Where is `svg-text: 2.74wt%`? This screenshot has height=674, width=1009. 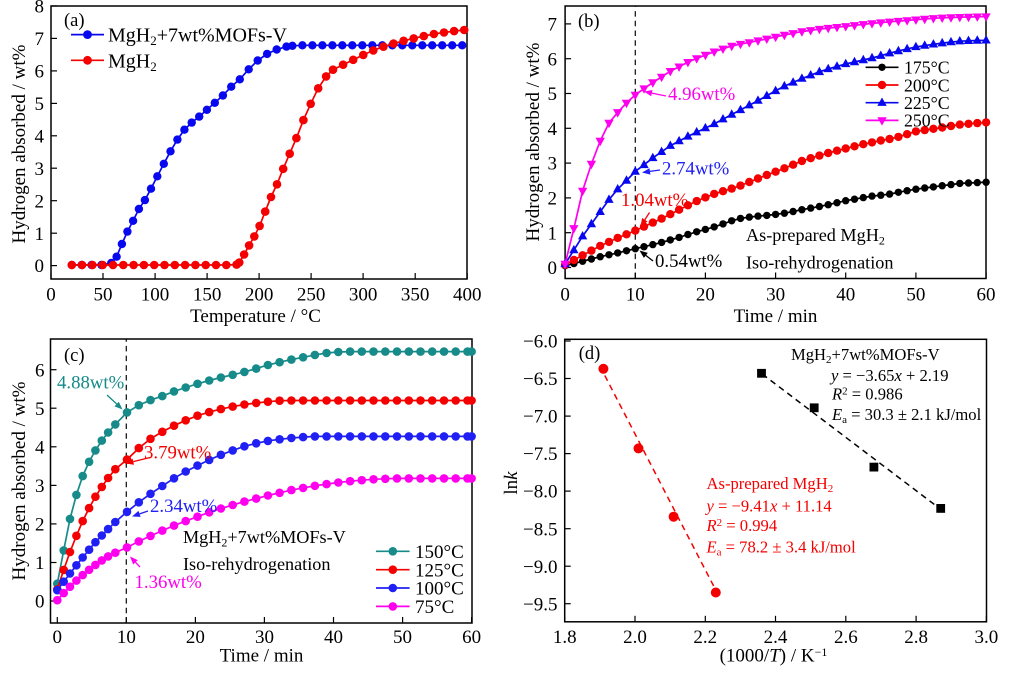 svg-text: 2.74wt% is located at coordinates (695, 169).